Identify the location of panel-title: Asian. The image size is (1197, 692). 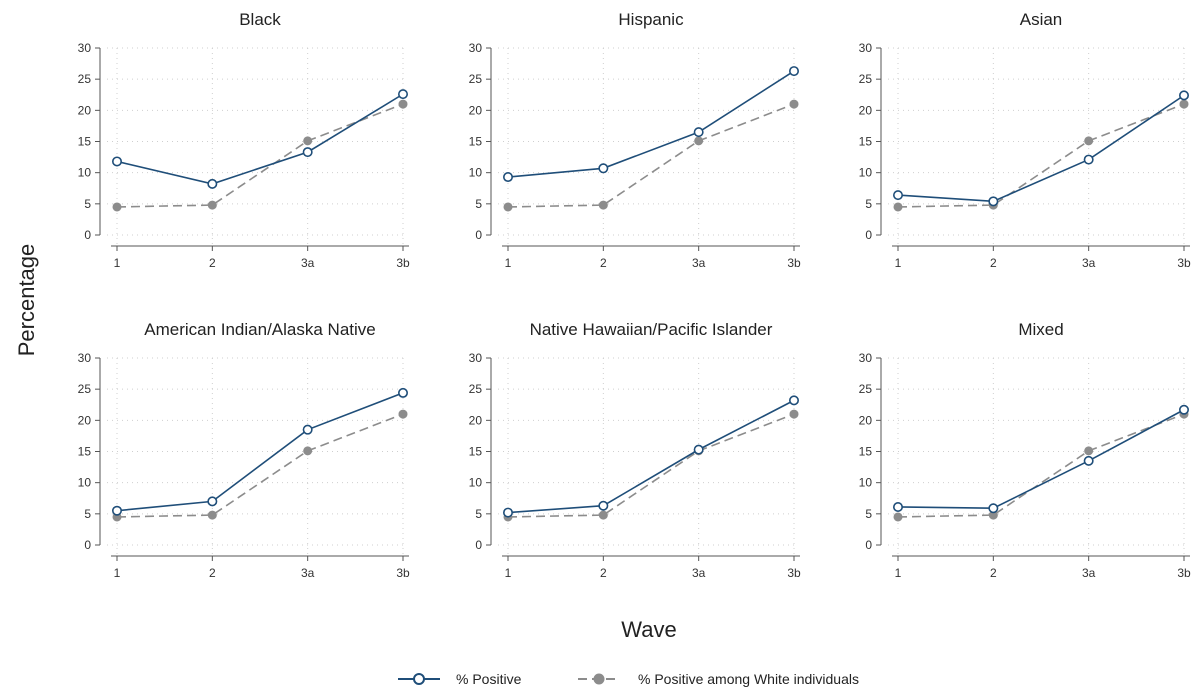
(1041, 19).